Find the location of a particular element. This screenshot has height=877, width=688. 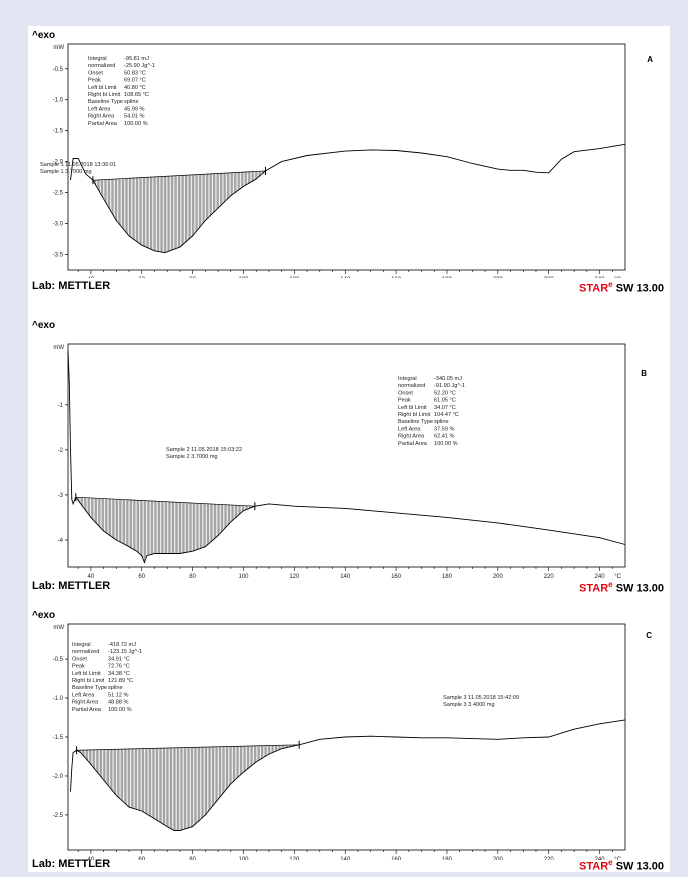

sample-info: Sample 3 11.05.2018 15:42:09 is located at coordinates (481, 698).